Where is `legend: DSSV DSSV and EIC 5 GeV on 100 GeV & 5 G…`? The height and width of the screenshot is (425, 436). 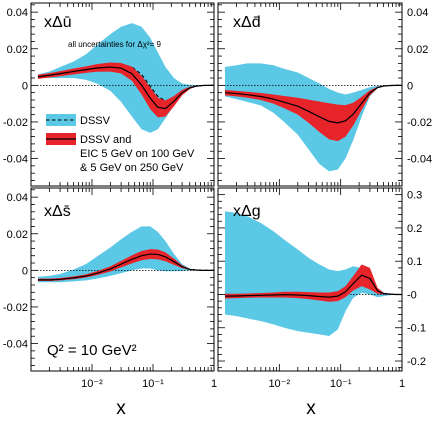
legend: DSSV DSSV and EIC 5 GeV on 100 GeV & 5 G… is located at coordinates (120, 144).